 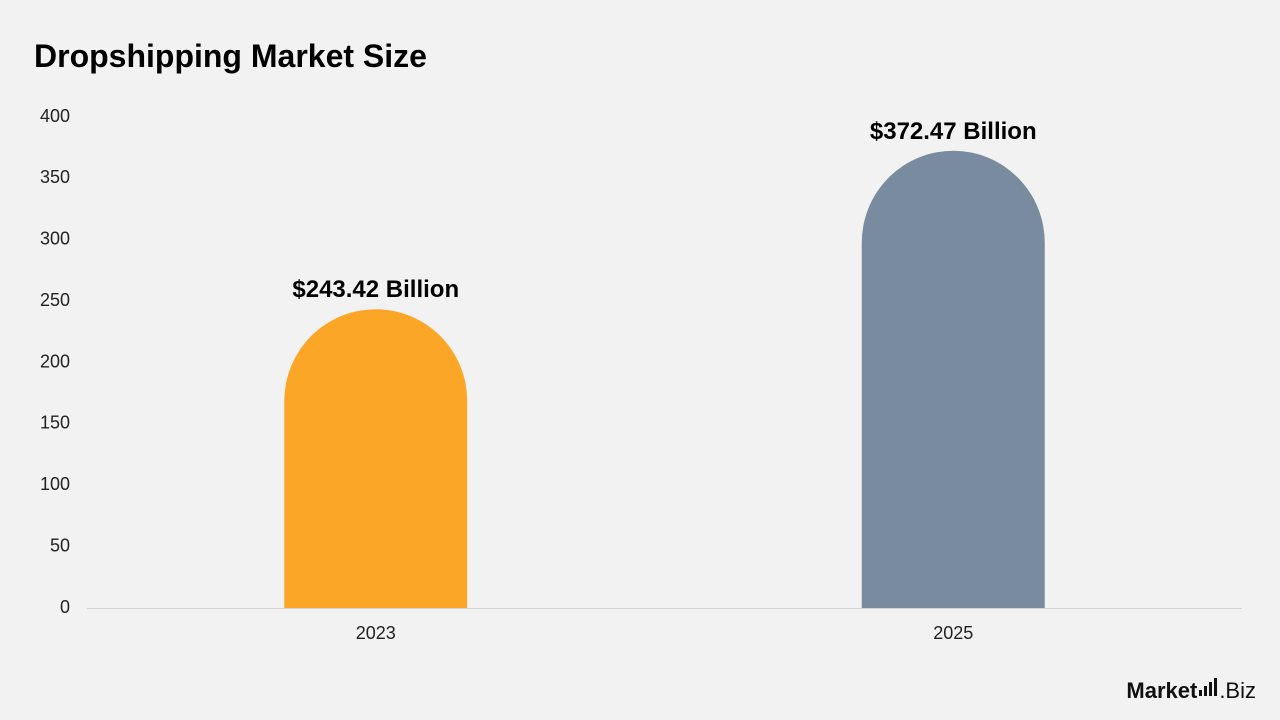 I want to click on y-tick-label: 0, so click(x=65, y=607).